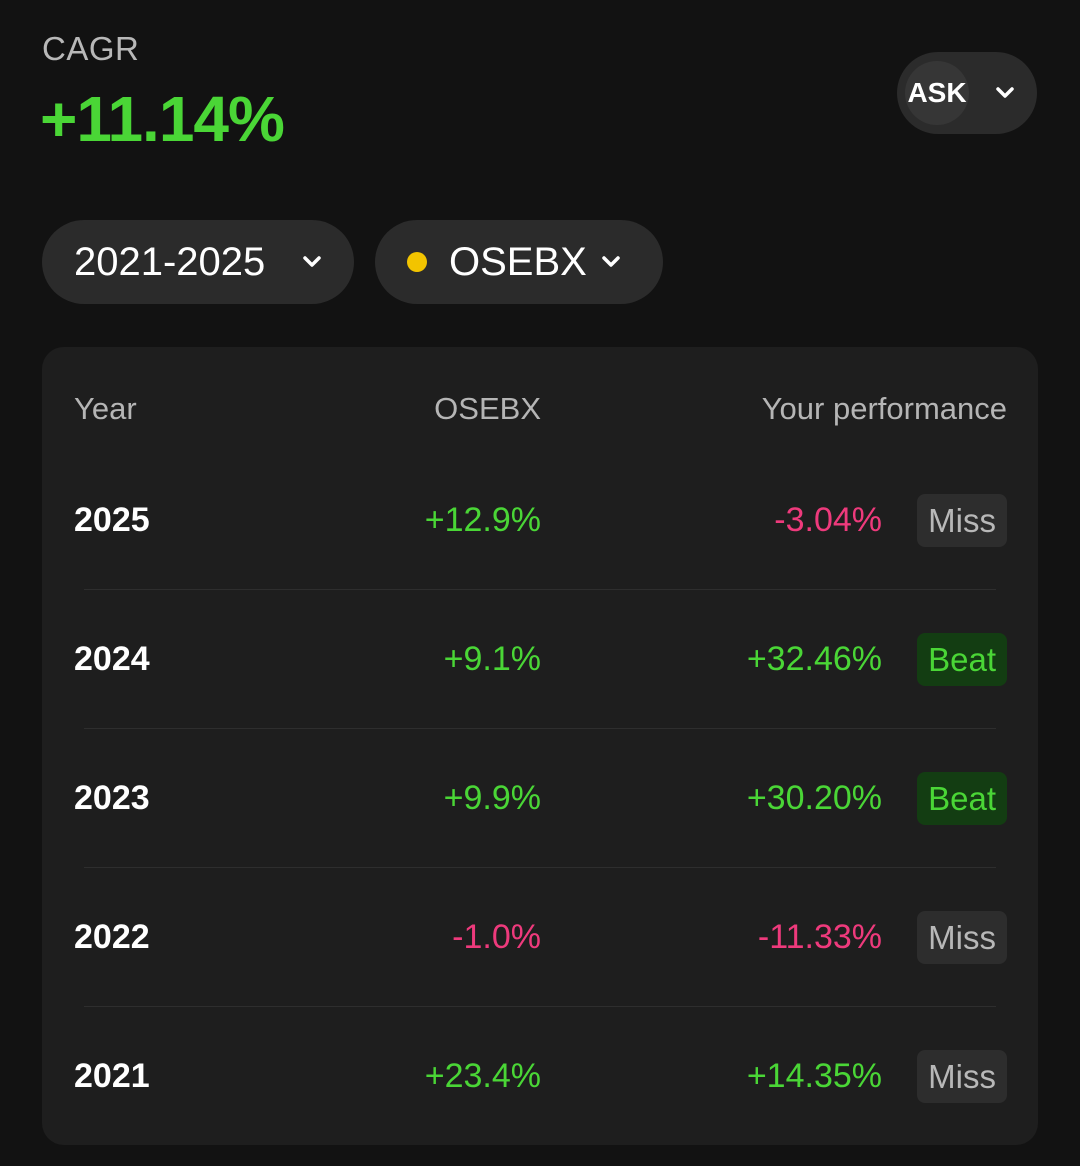 This screenshot has height=1166, width=1080. Describe the element at coordinates (162, 119) in the screenshot. I see `cagr-value: +11.14%` at that location.